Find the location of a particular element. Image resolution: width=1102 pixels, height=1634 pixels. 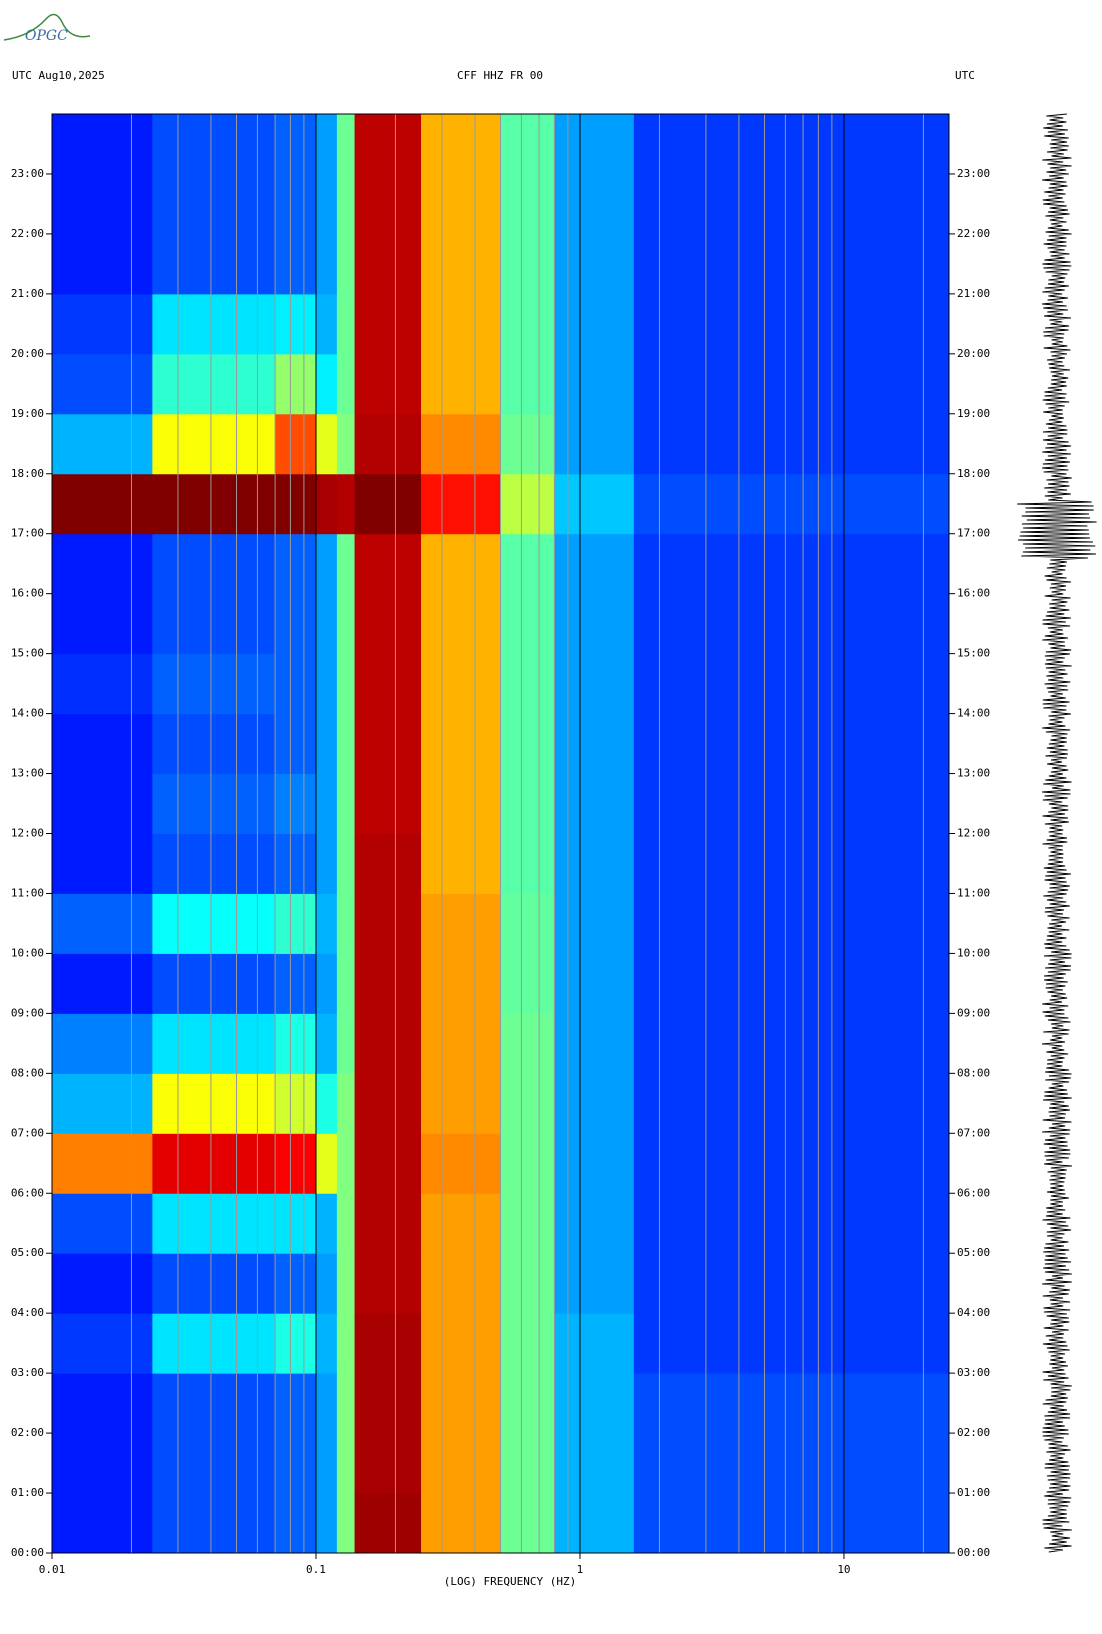

logo: OPGC is located at coordinates (46, 36).